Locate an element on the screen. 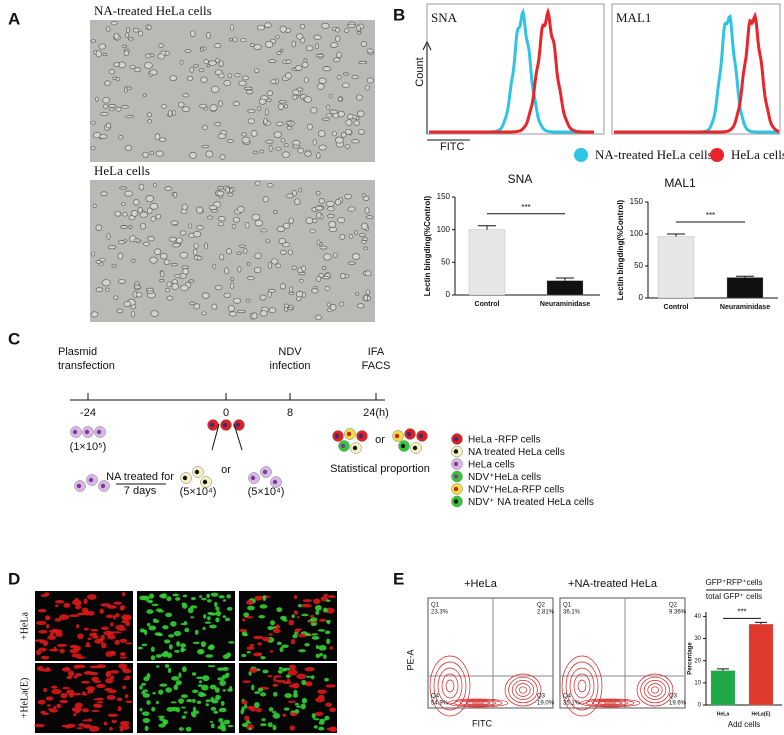 The image size is (784, 735). event-label: Plasmid is located at coordinates (77, 352).